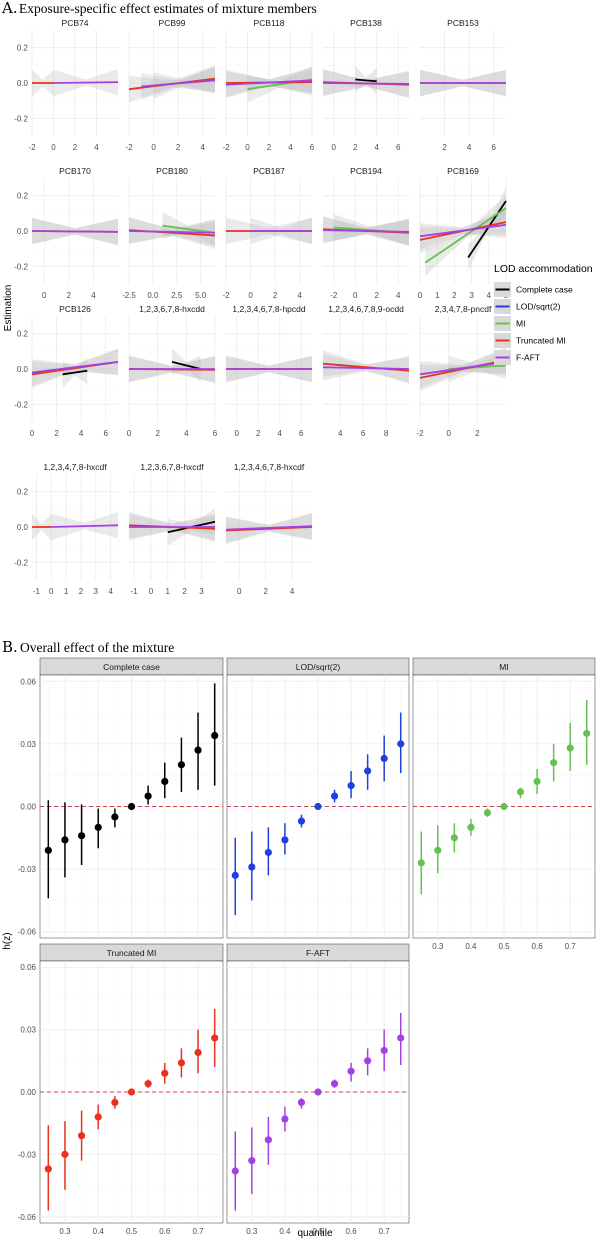  What do you see at coordinates (8, 308) in the screenshot?
I see `y-axis-title: Estimation` at bounding box center [8, 308].